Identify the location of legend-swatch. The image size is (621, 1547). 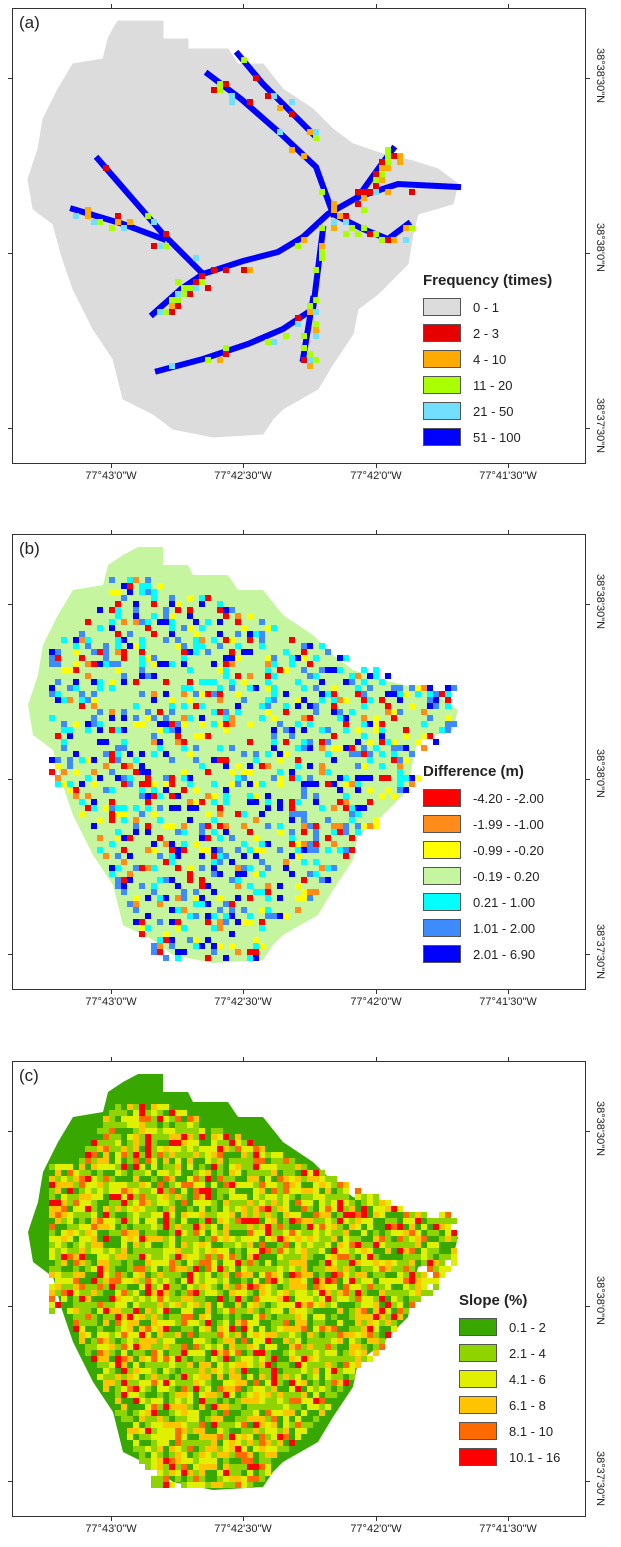
(442, 824).